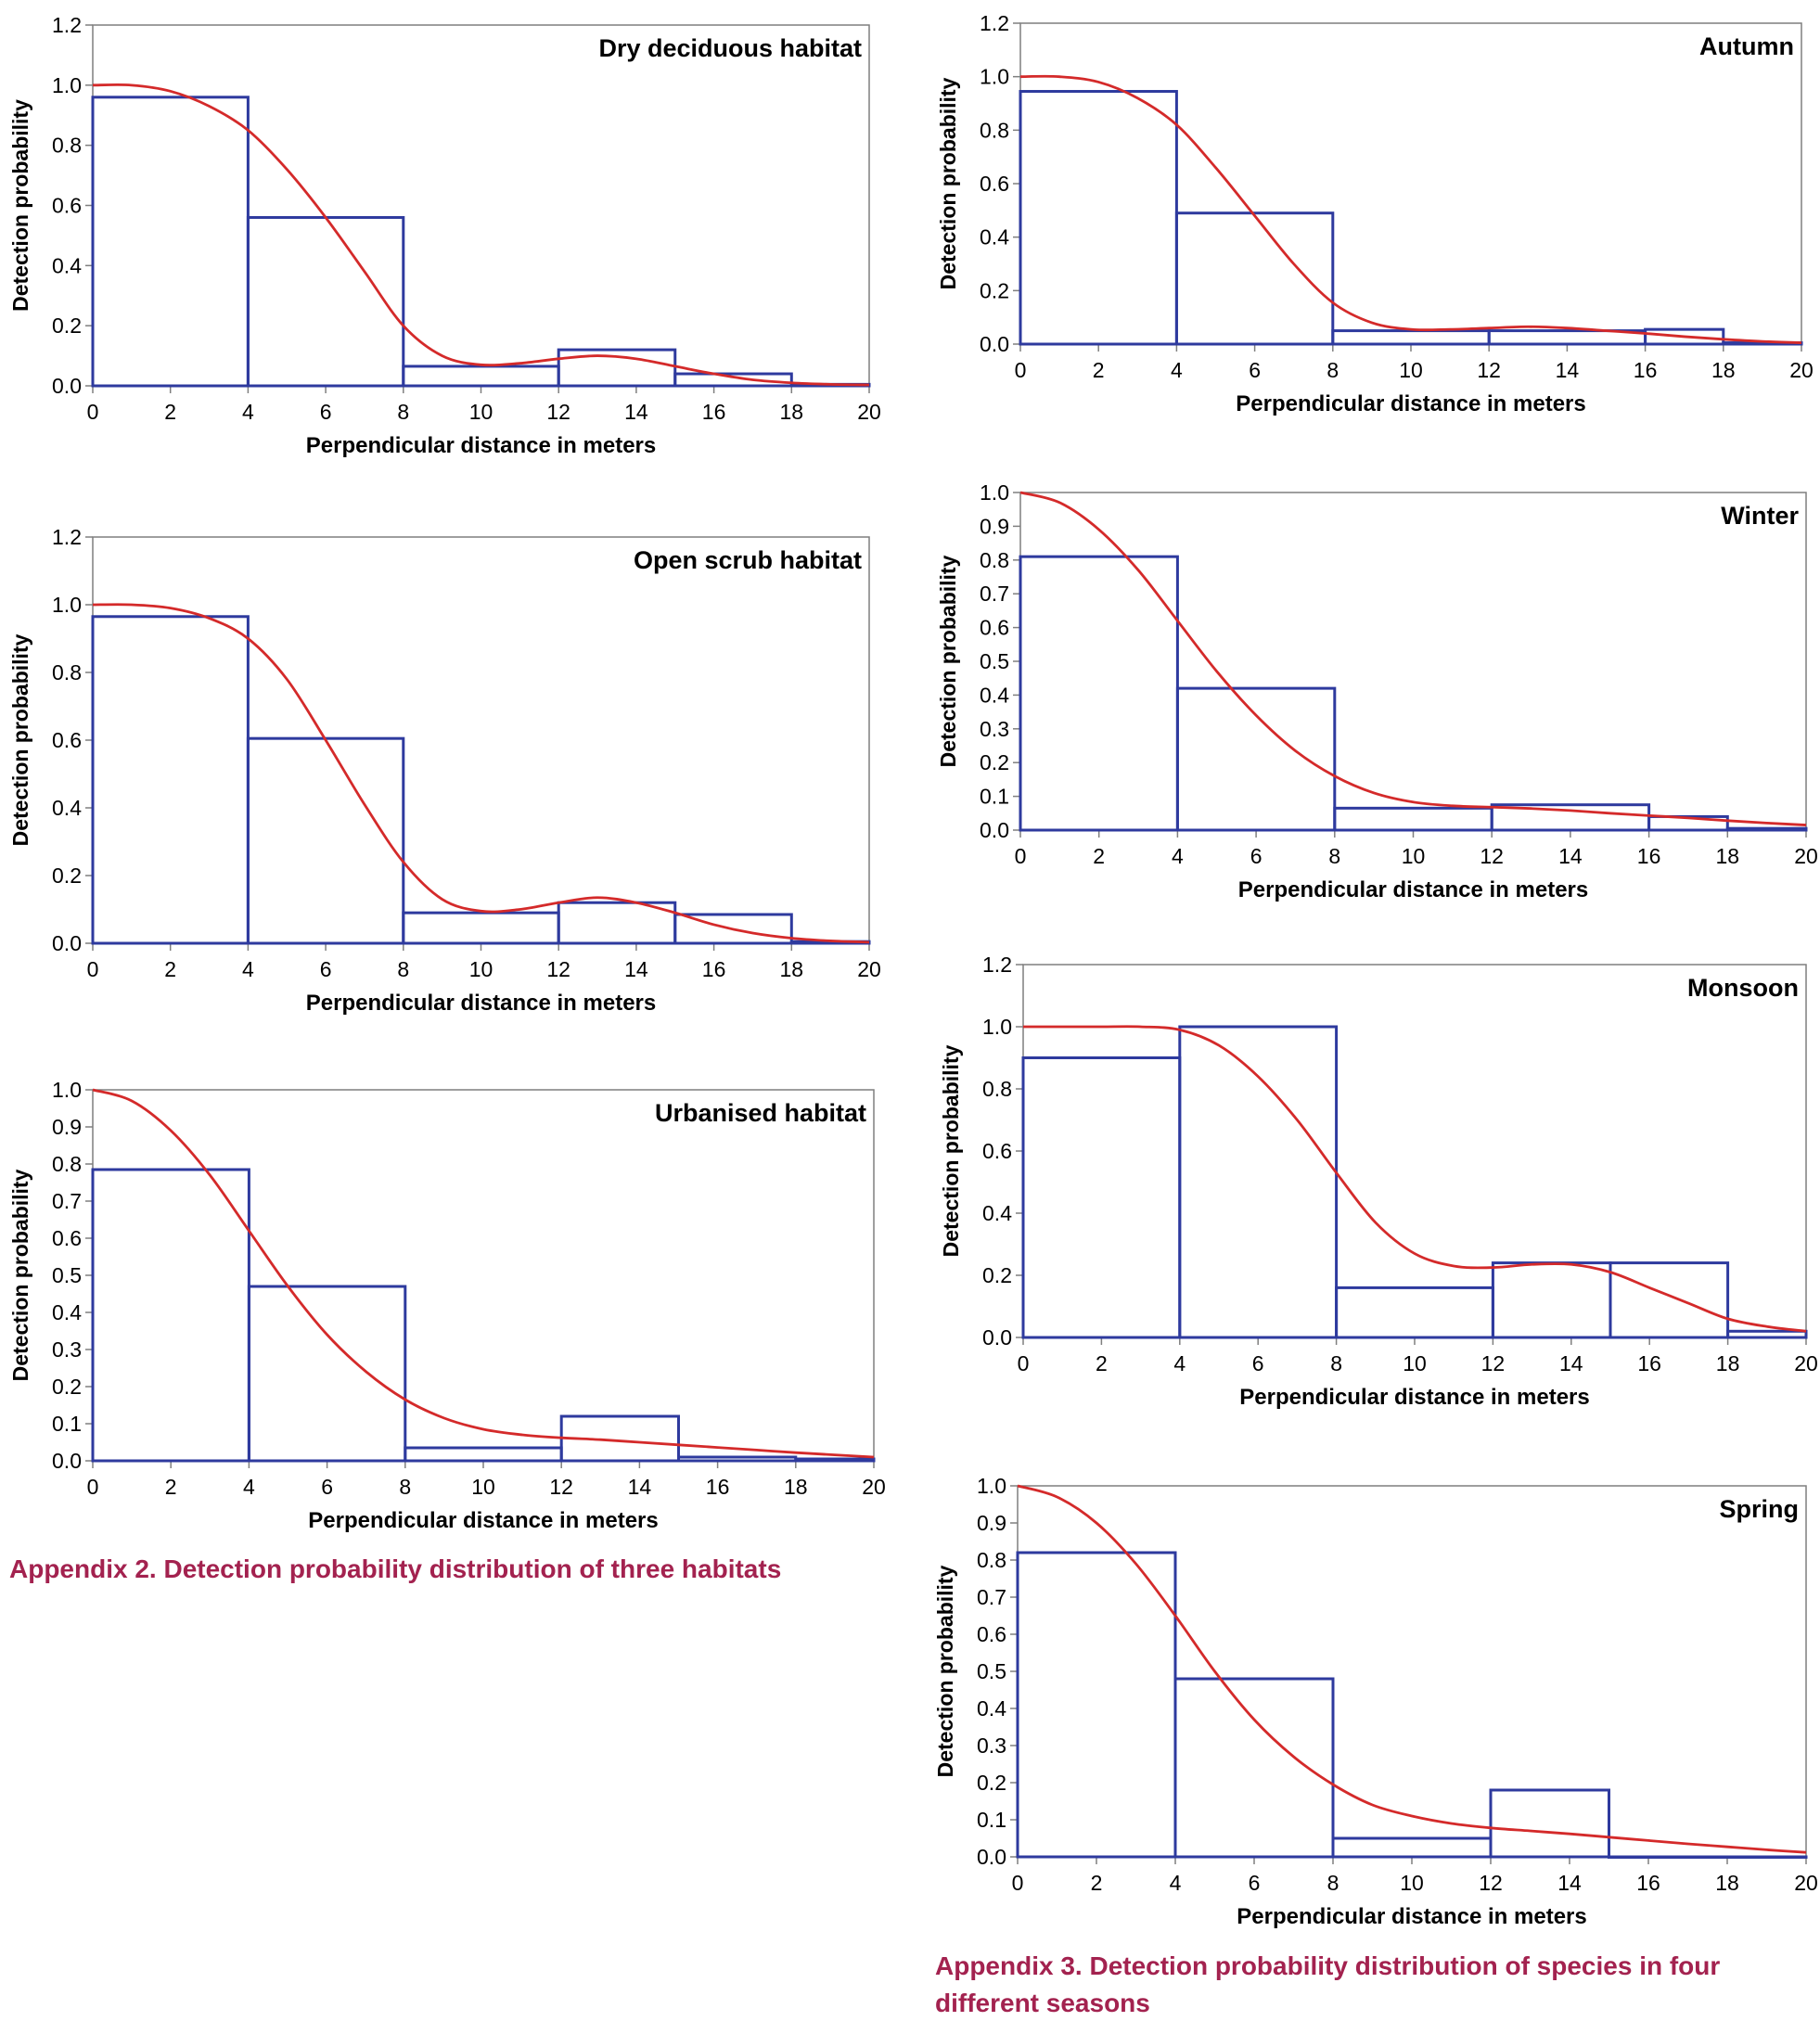 The height and width of the screenshot is (2034, 1820). I want to click on y-tick-label: 0.1, so click(67, 1424).